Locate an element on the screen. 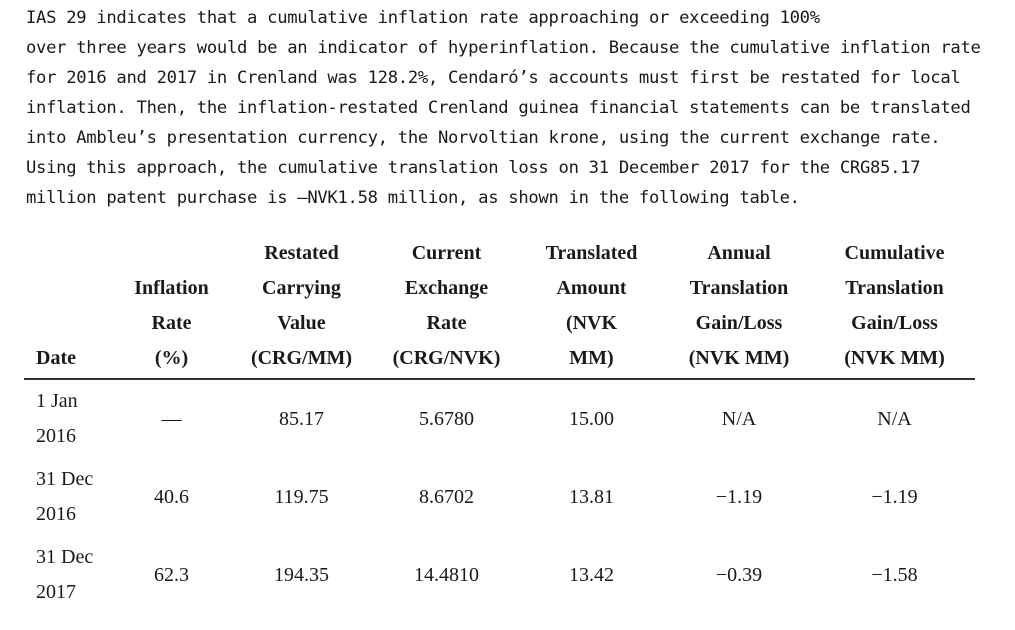 Image resolution: width=1015 pixels, height=630 pixels. cell-translated: 13.42 is located at coordinates (591, 574).